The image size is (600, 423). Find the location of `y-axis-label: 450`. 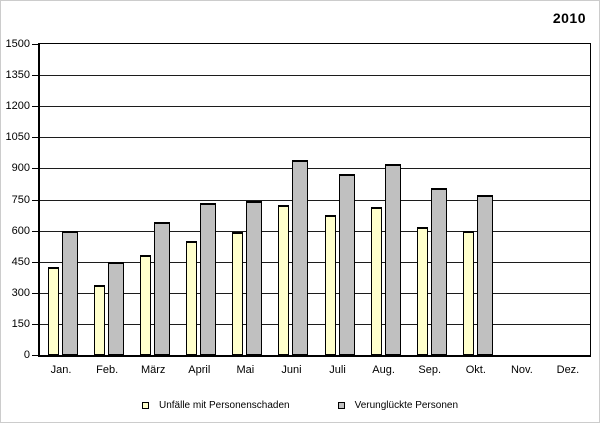

y-axis-label: 450 is located at coordinates (20, 261).